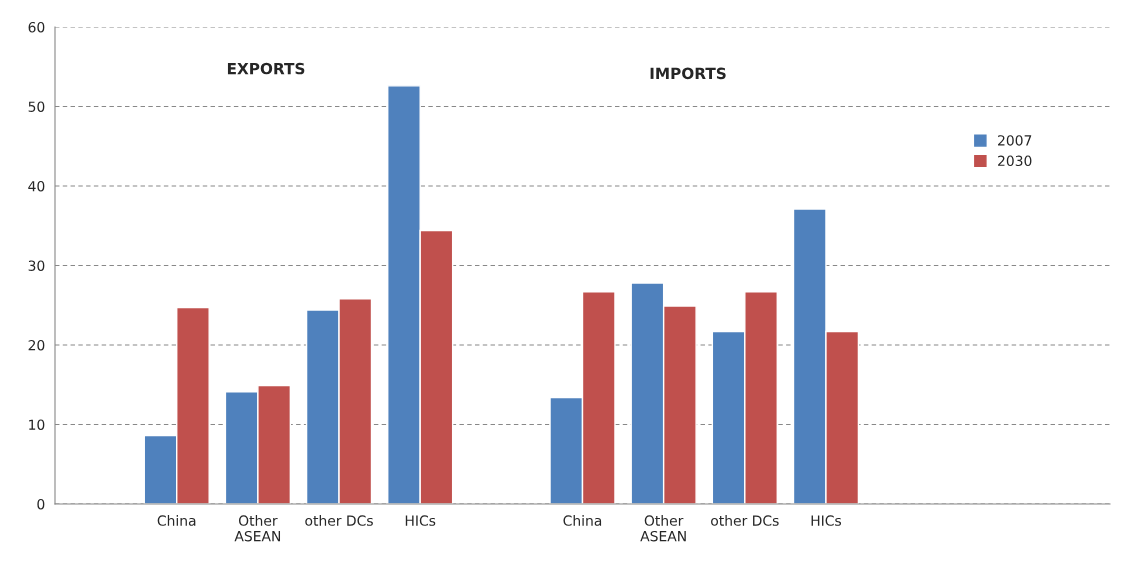 The width and height of the screenshot is (1125, 568). What do you see at coordinates (36, 106) in the screenshot?
I see `y-tick-label: 50` at bounding box center [36, 106].